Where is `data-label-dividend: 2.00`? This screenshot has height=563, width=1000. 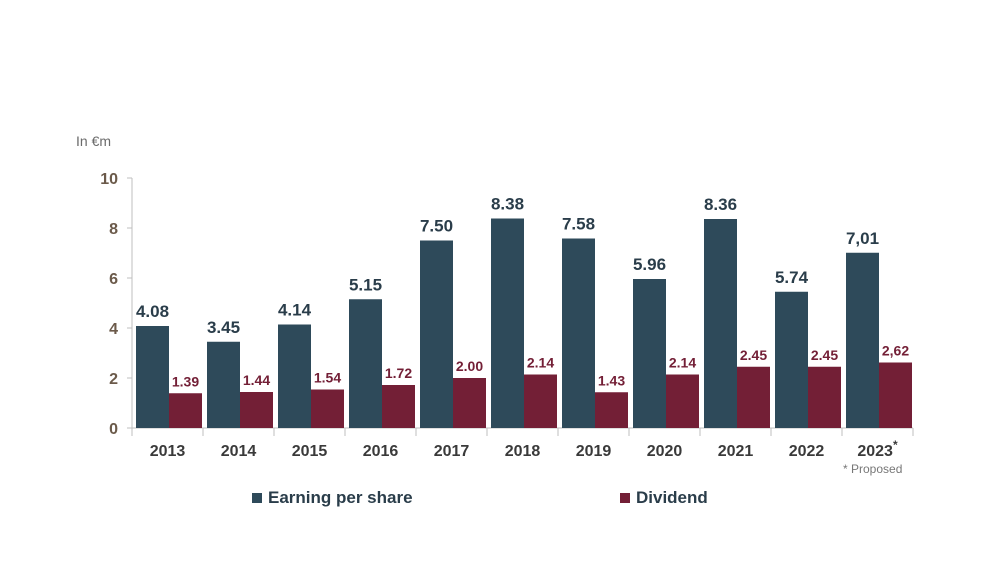
data-label-dividend: 2.00 is located at coordinates (469, 366).